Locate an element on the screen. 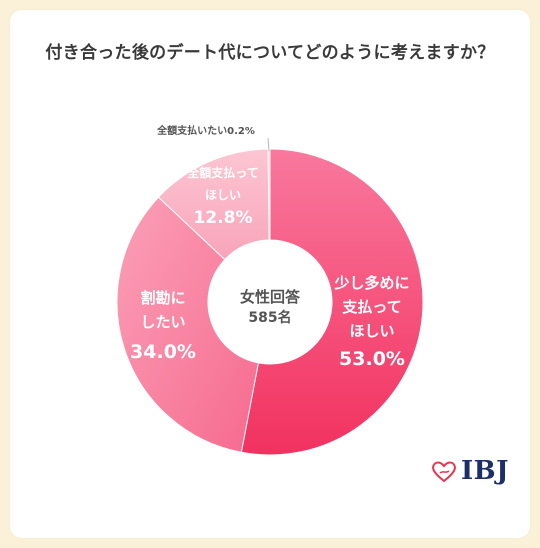  slice-value-label-1: 34.0% is located at coordinates (163, 352).